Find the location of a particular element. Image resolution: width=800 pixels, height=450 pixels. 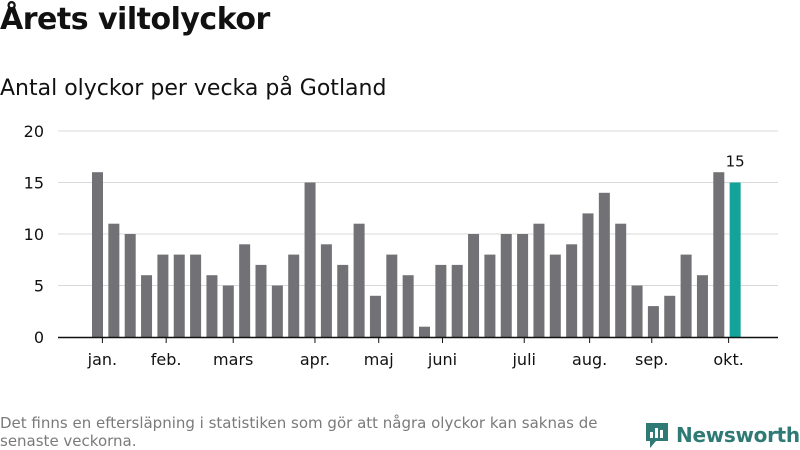

y-tick-label: 0 is located at coordinates (39, 337).